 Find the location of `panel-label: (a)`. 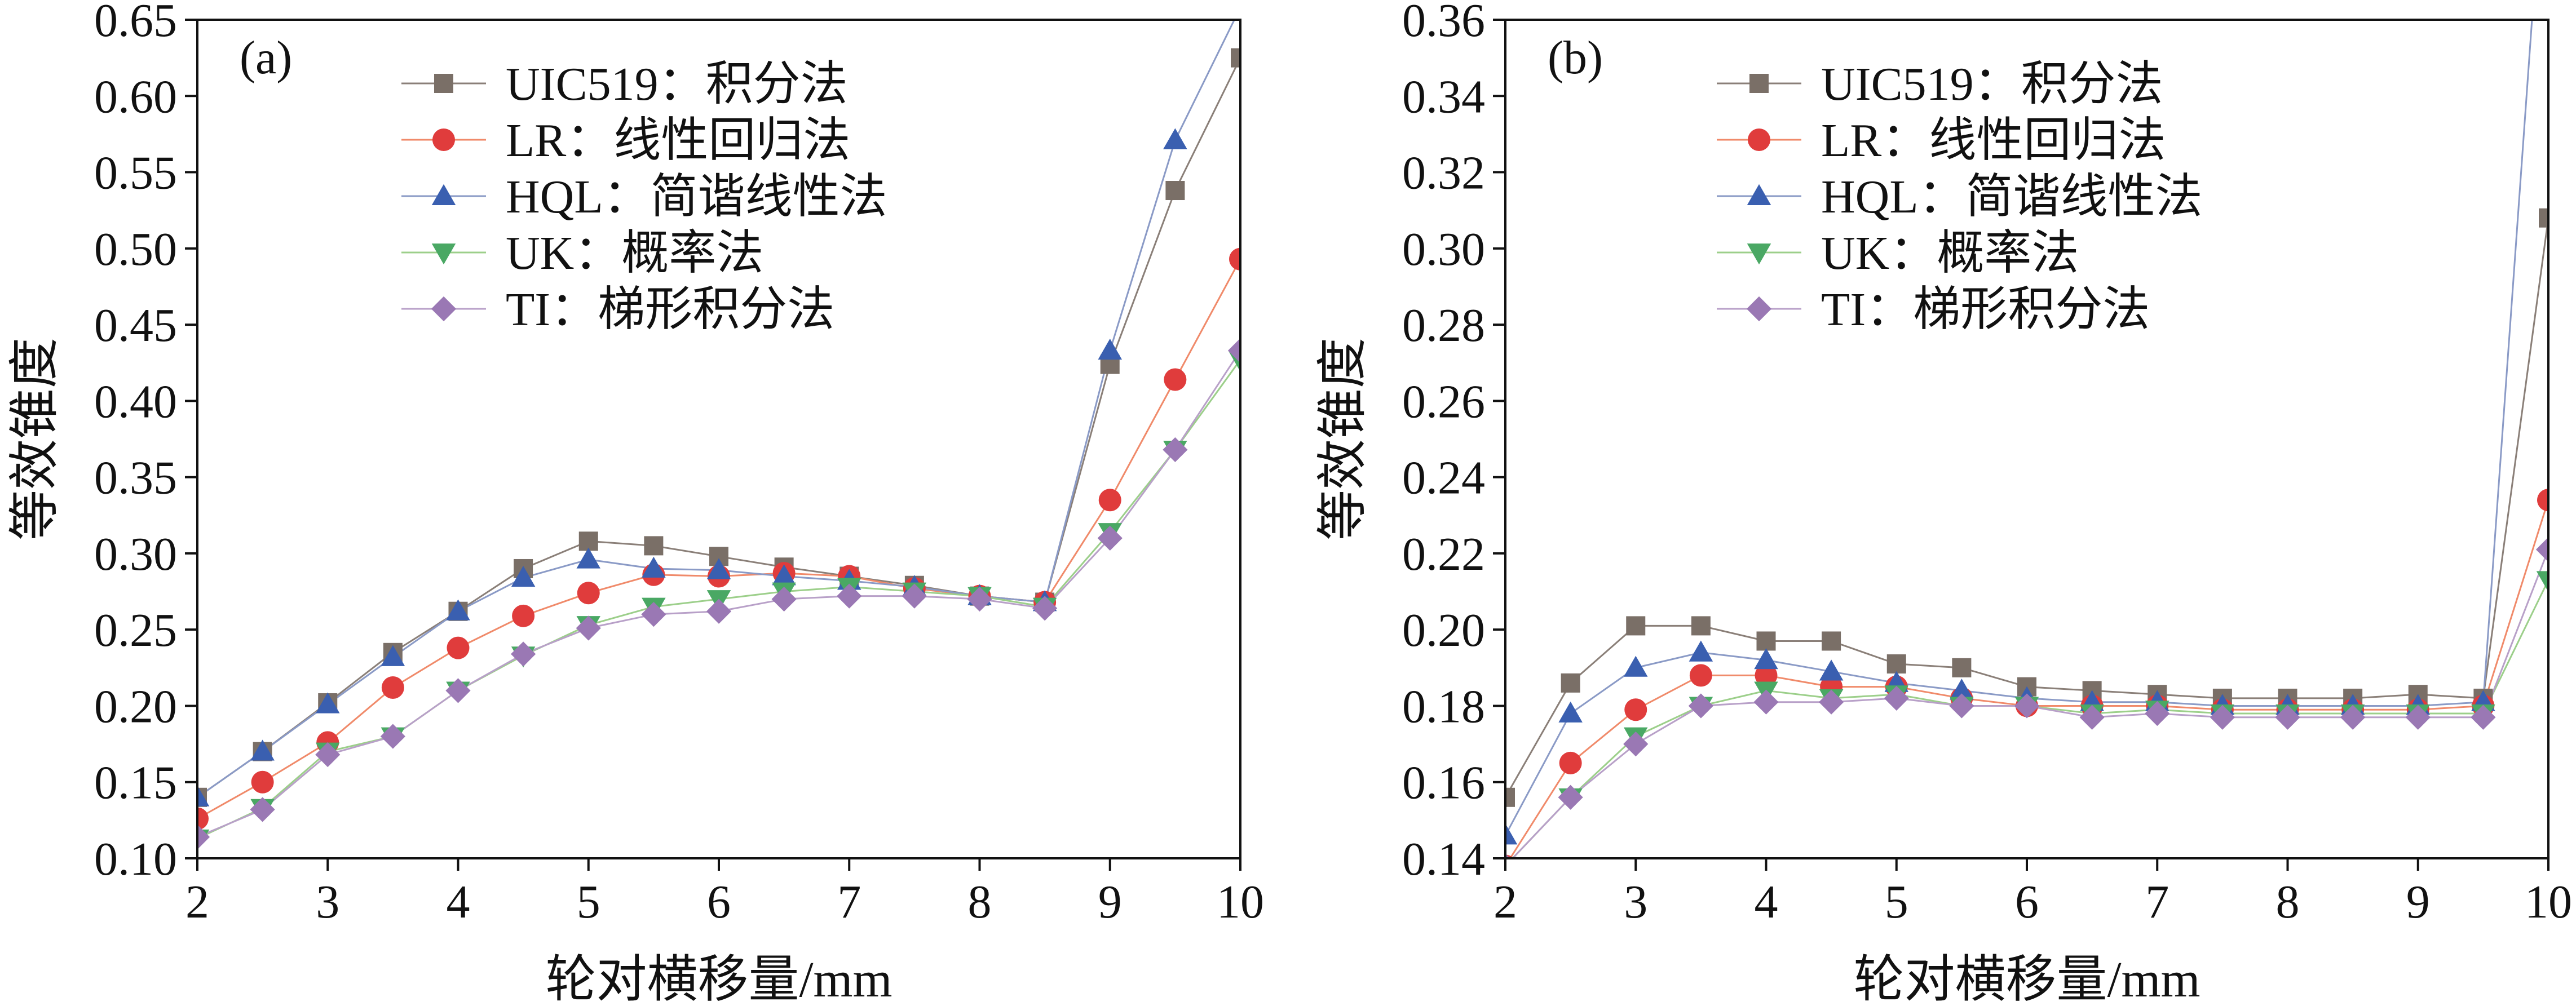

panel-label: (a) is located at coordinates (266, 58).